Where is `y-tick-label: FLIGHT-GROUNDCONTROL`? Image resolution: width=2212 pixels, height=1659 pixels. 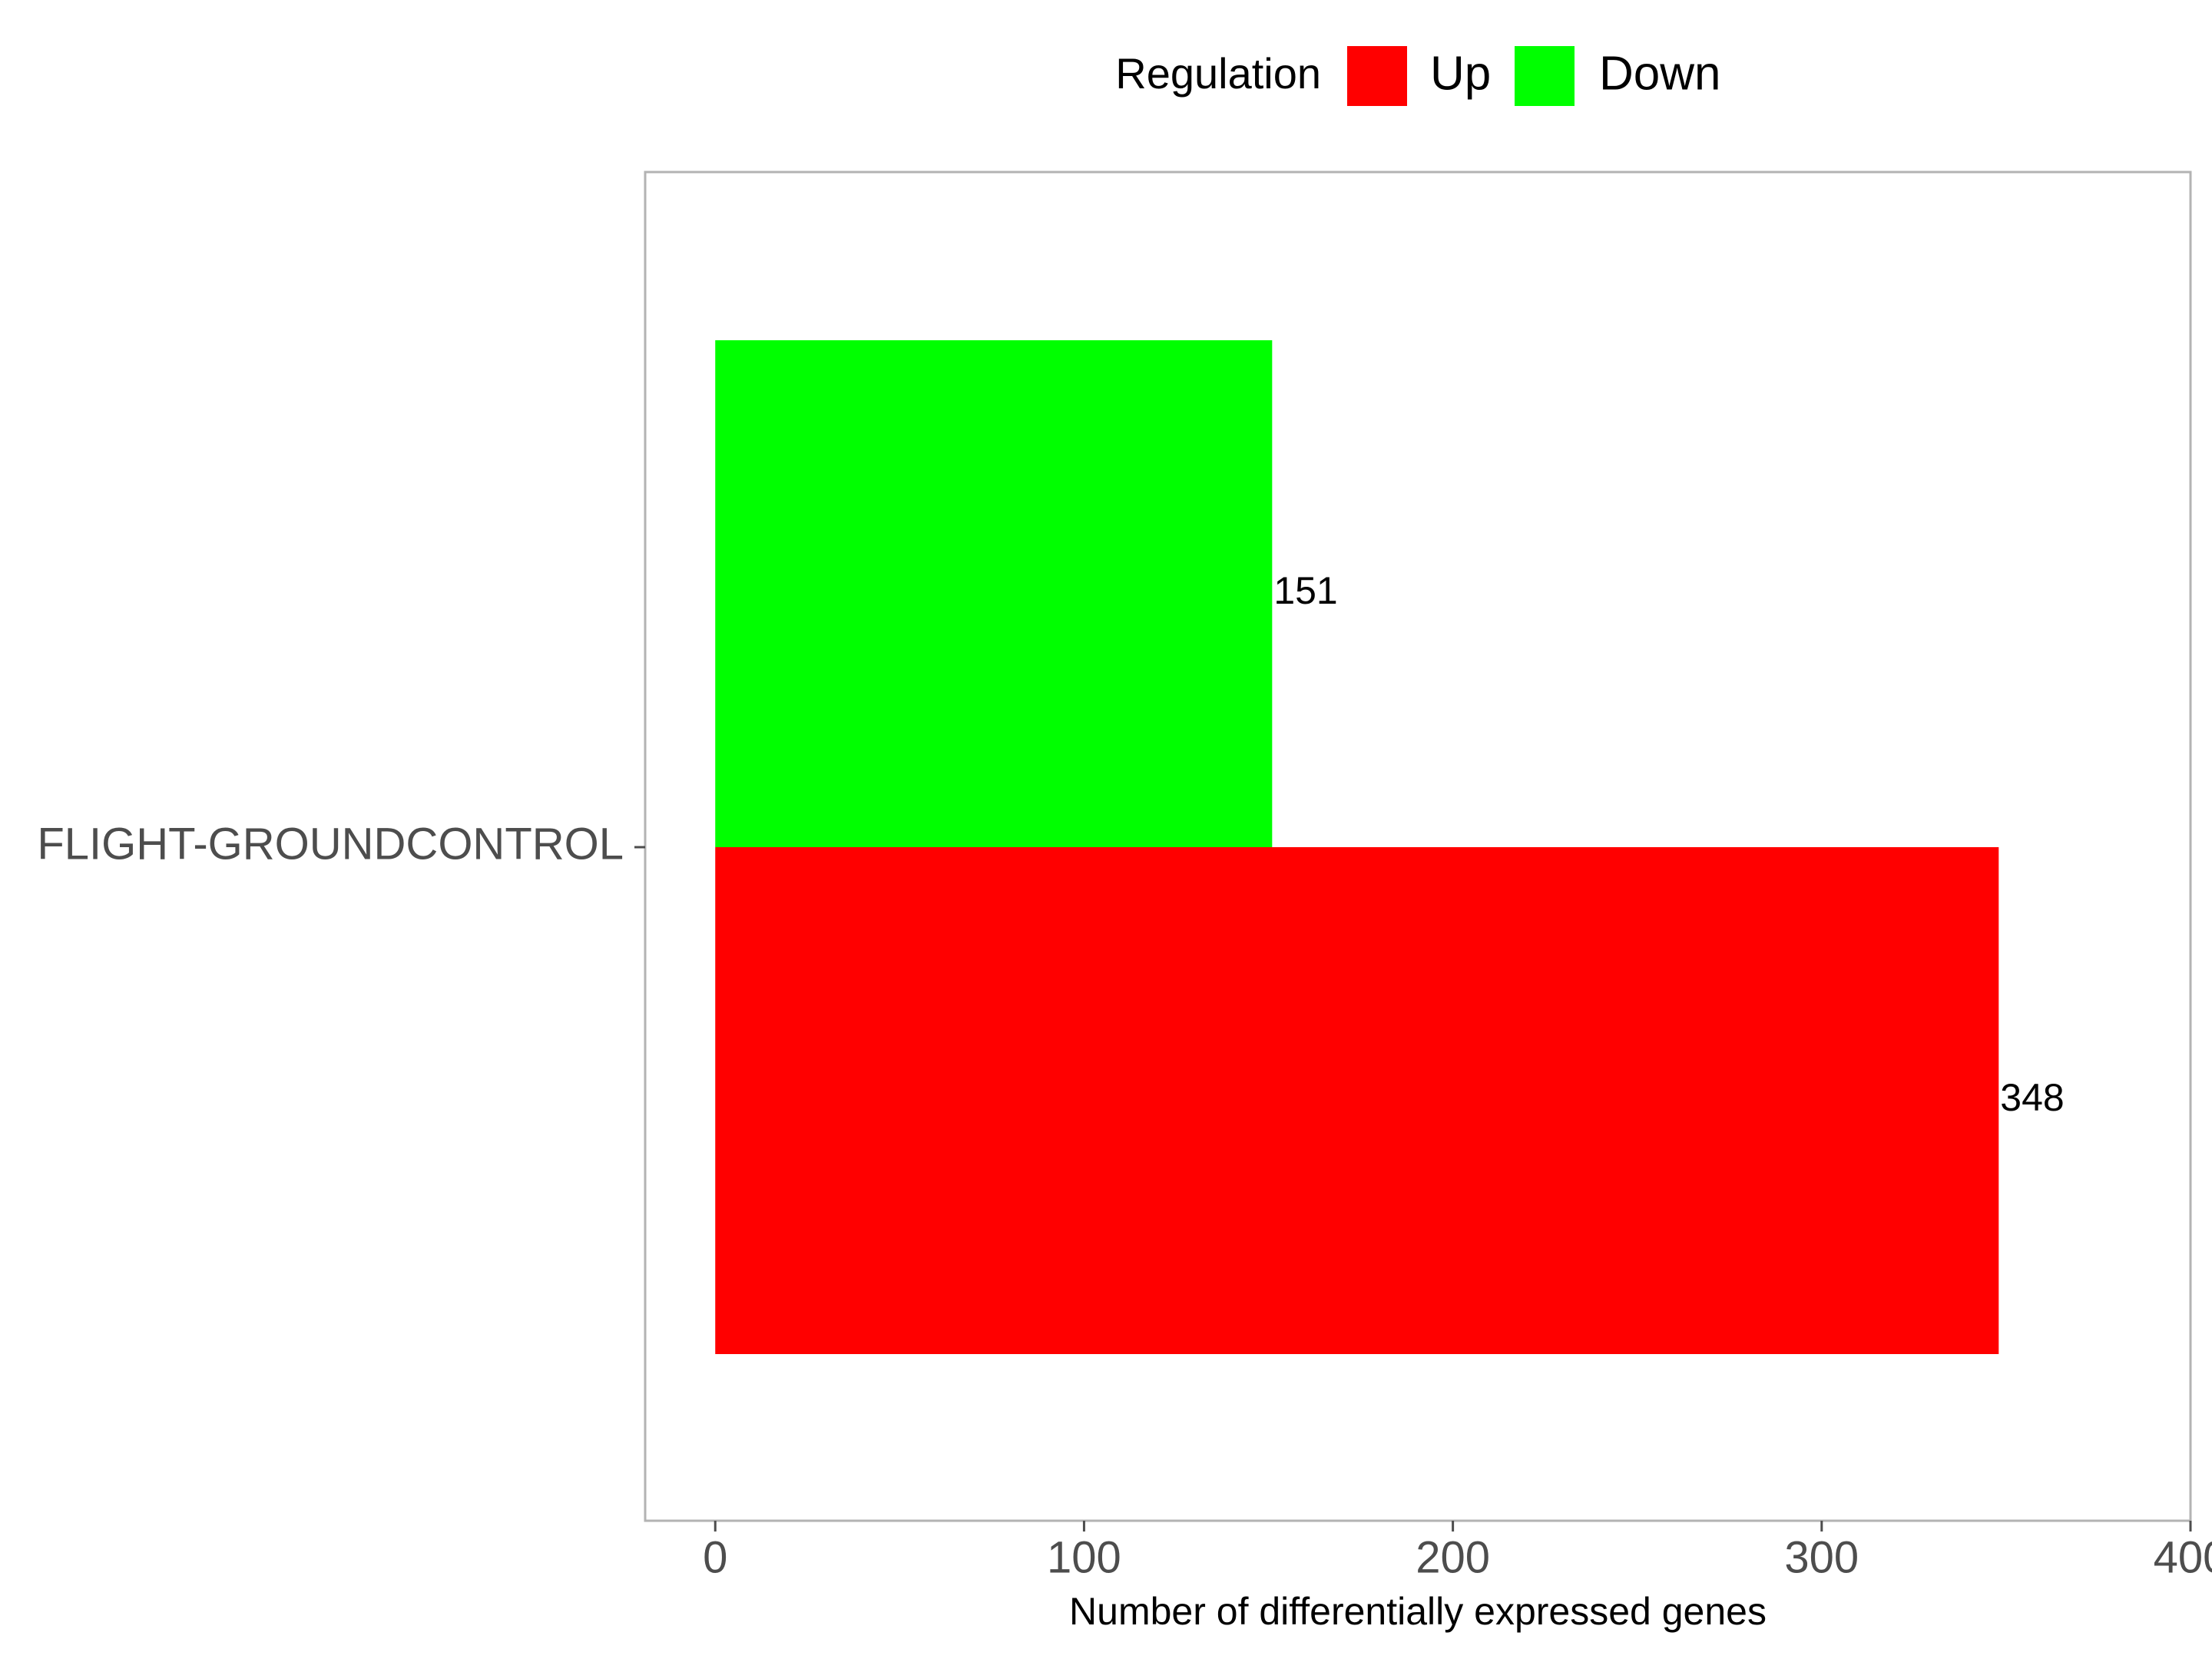 y-tick-label: FLIGHT-GROUNDCONTROL is located at coordinates (330, 844).